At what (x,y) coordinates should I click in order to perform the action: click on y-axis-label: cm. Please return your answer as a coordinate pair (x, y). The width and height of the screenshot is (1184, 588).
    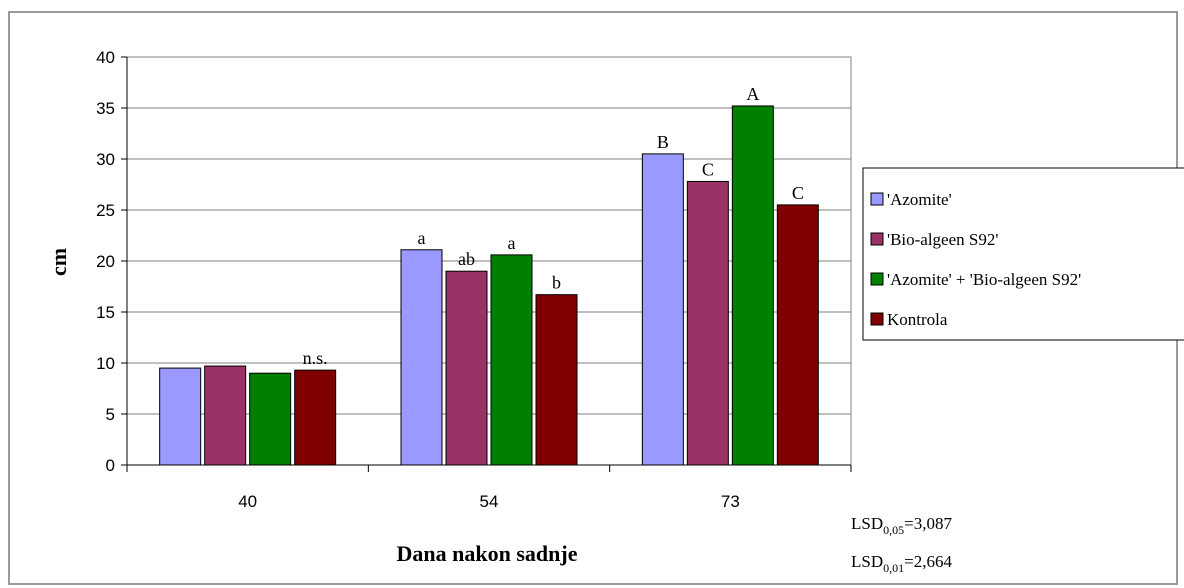
    Looking at the image, I should click on (58, 262).